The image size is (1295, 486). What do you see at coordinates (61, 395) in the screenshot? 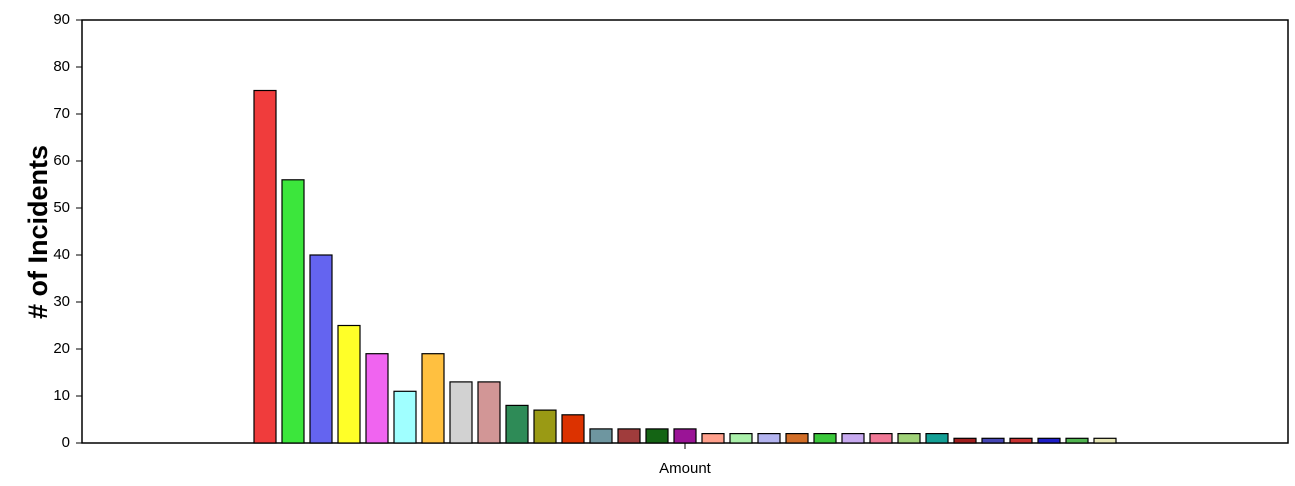
I see `y-tick-label: 10` at bounding box center [61, 395].